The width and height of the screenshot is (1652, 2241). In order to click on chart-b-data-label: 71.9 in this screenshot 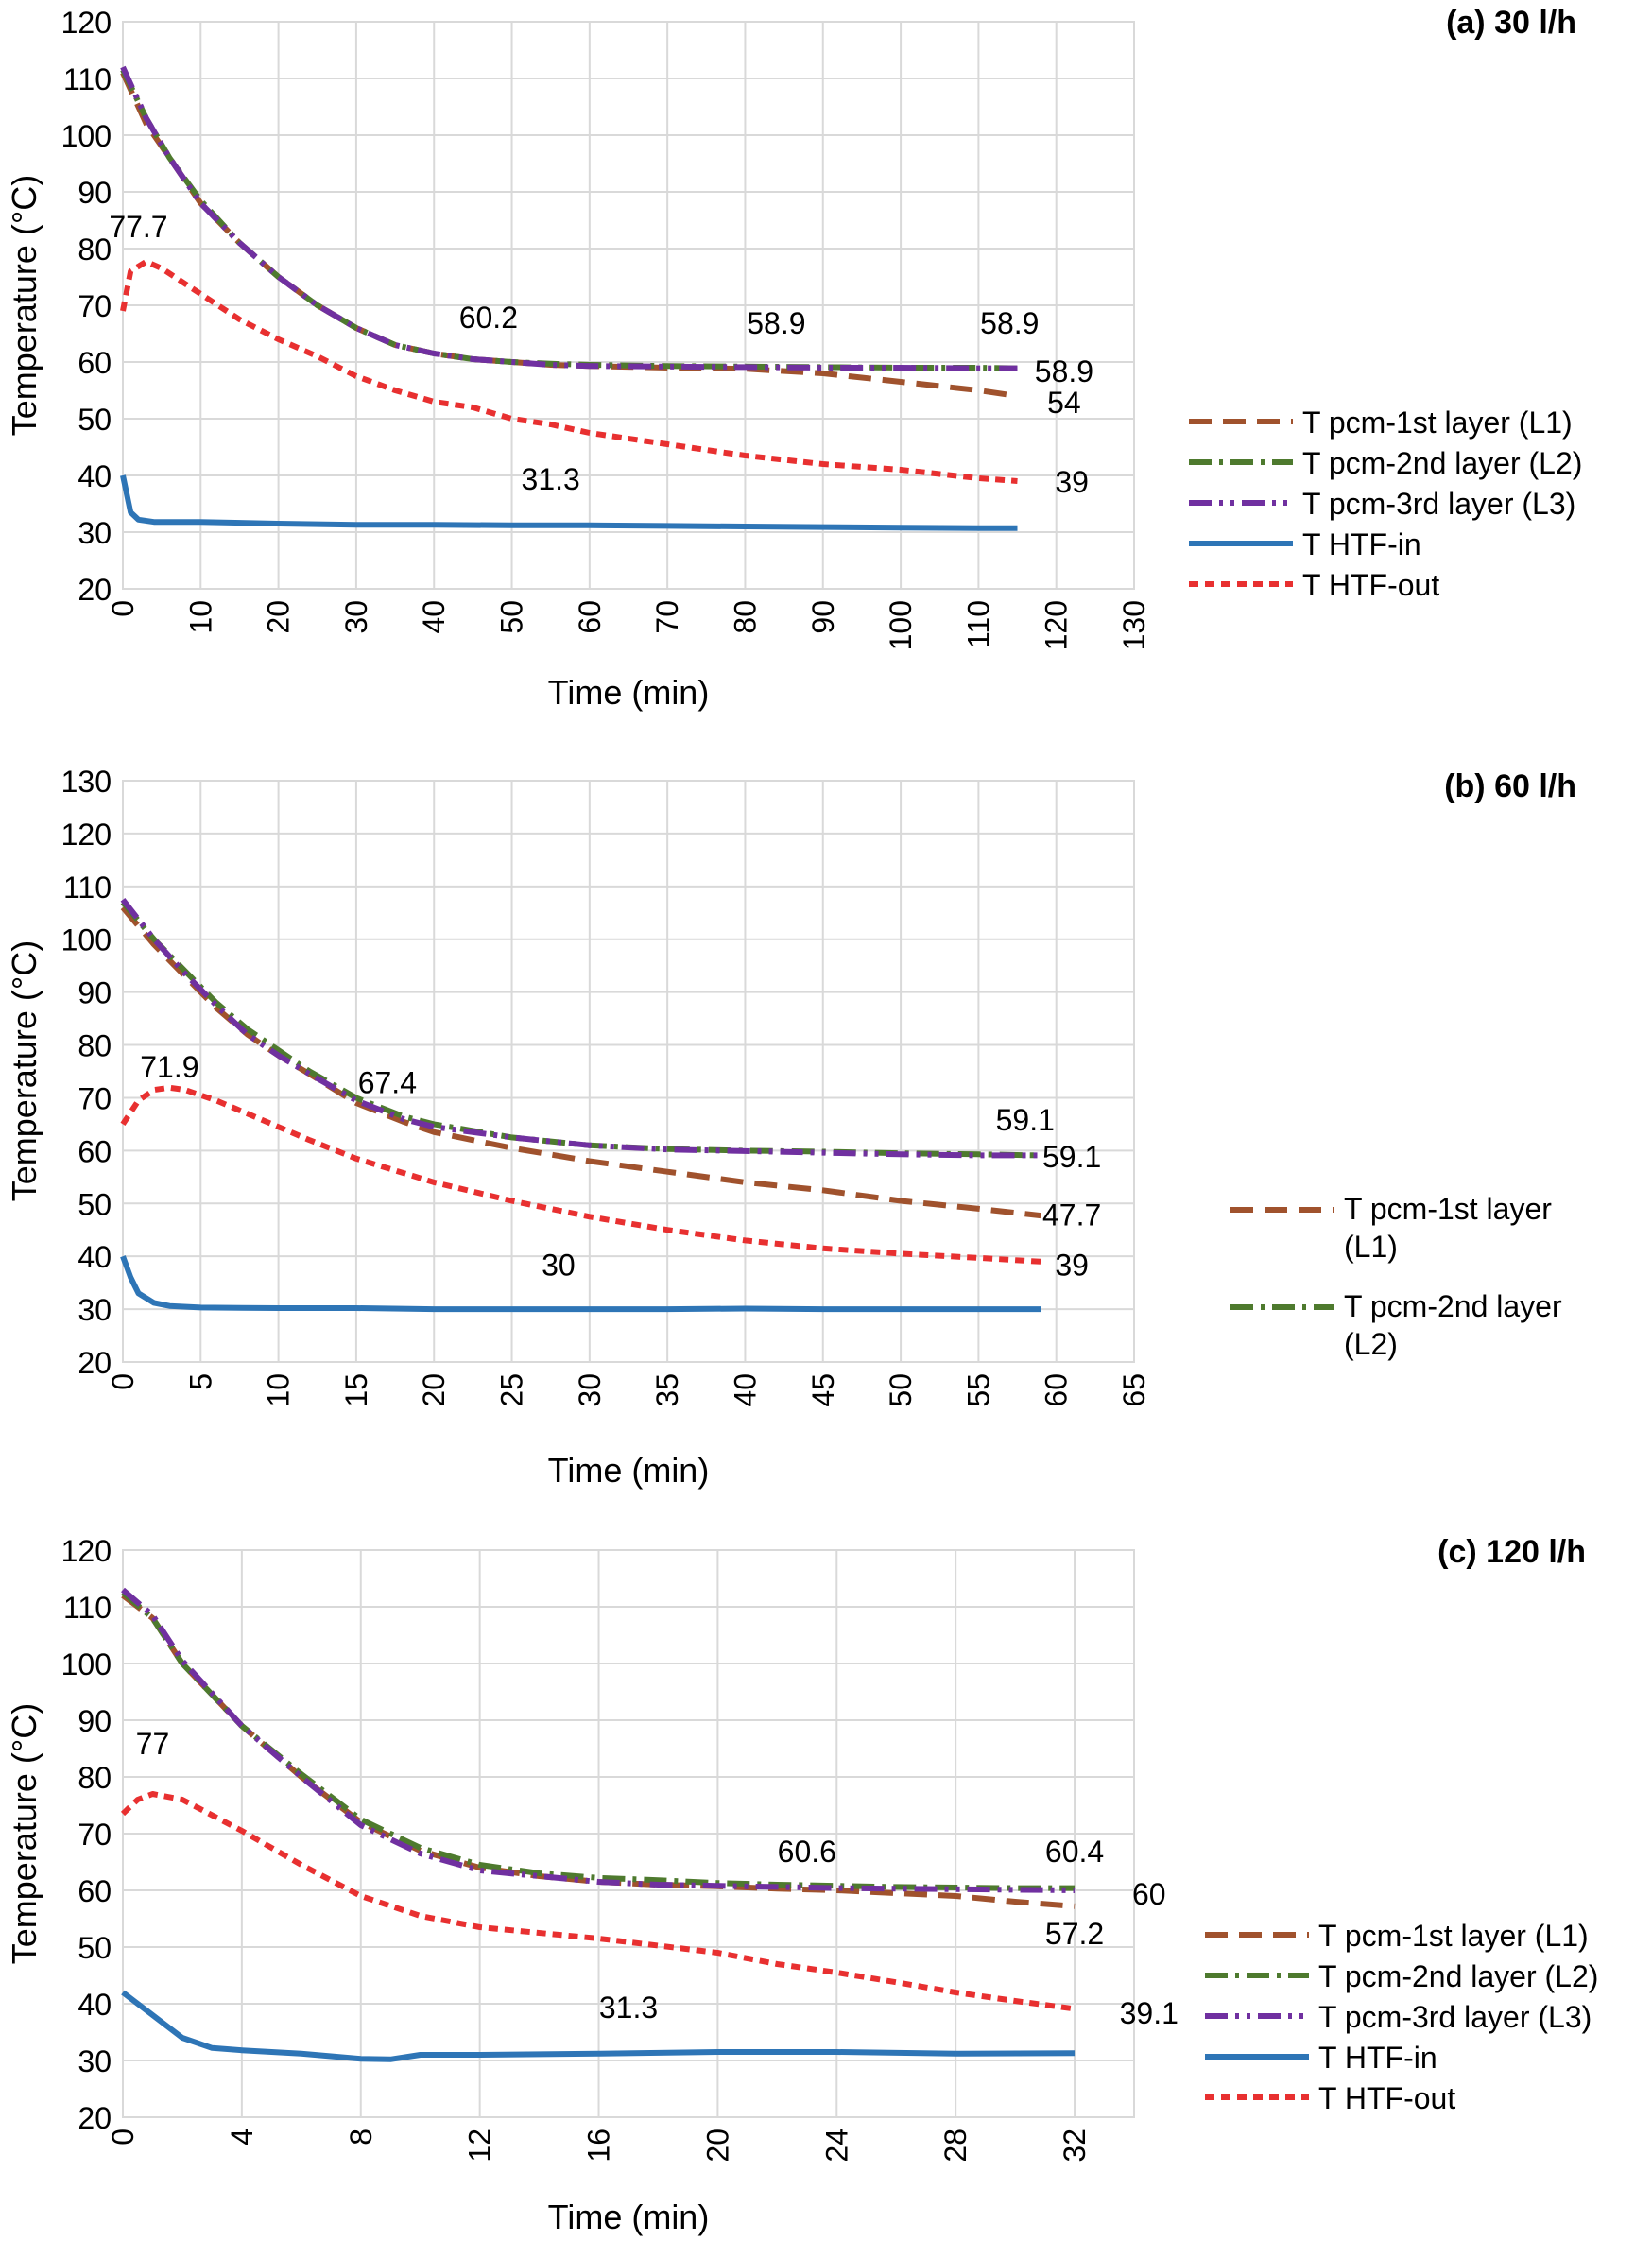, I will do `click(169, 1067)`.